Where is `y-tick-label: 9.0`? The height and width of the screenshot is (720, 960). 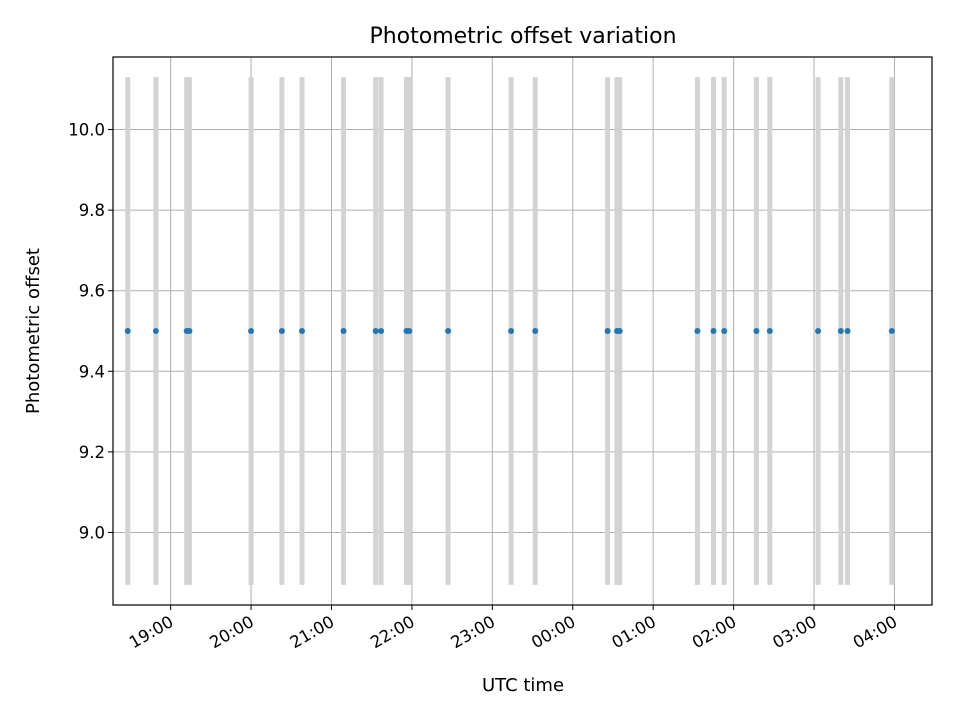 y-tick-label: 9.0 is located at coordinates (92, 532).